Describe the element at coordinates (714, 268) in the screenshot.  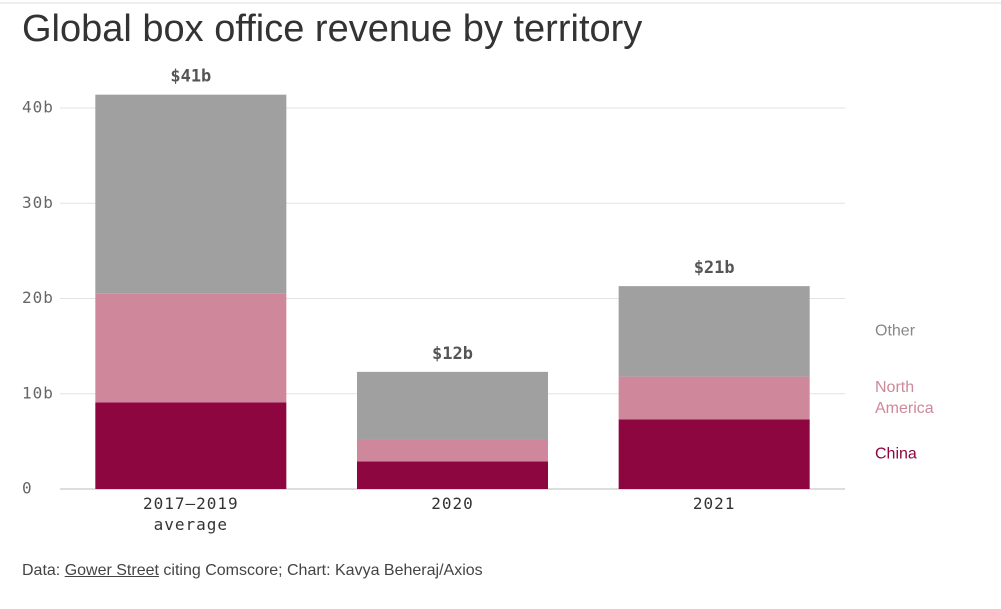
I see `total-label: $21b` at that location.